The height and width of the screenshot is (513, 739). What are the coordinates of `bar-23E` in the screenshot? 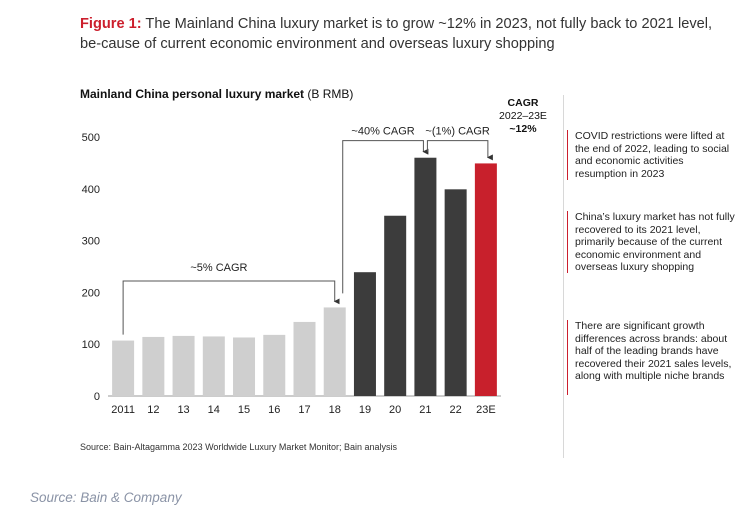 It's located at (485, 279).